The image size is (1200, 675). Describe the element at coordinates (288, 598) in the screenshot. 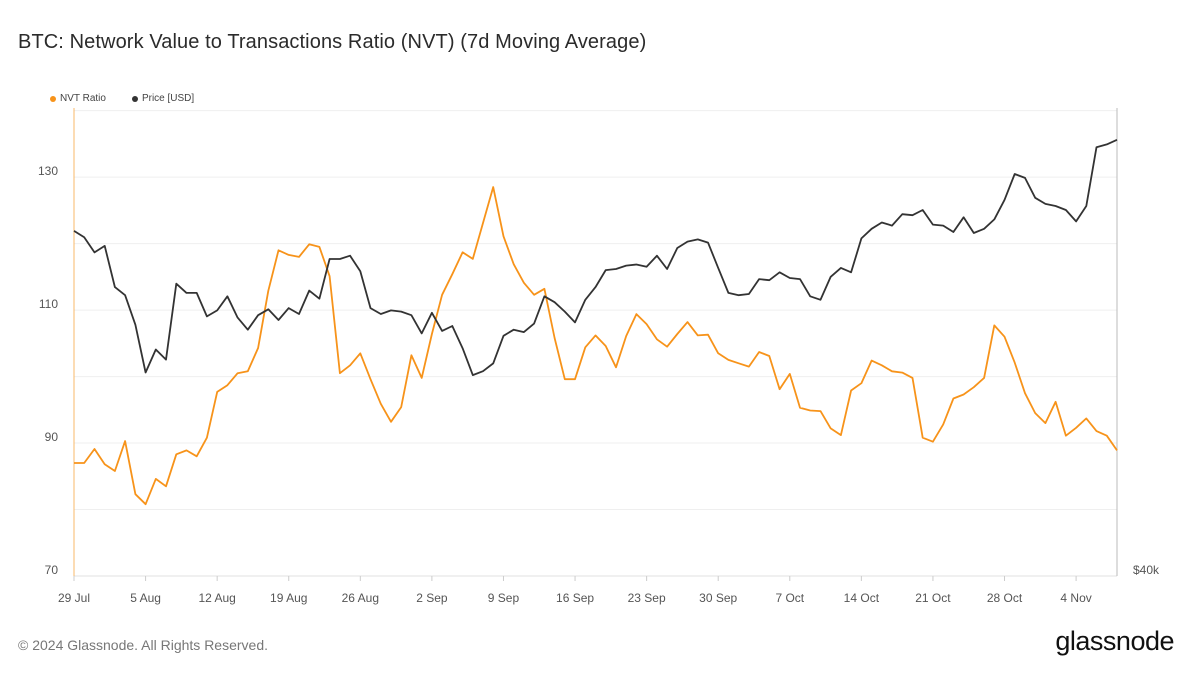

I see `x-tick-label: 19 Aug` at that location.